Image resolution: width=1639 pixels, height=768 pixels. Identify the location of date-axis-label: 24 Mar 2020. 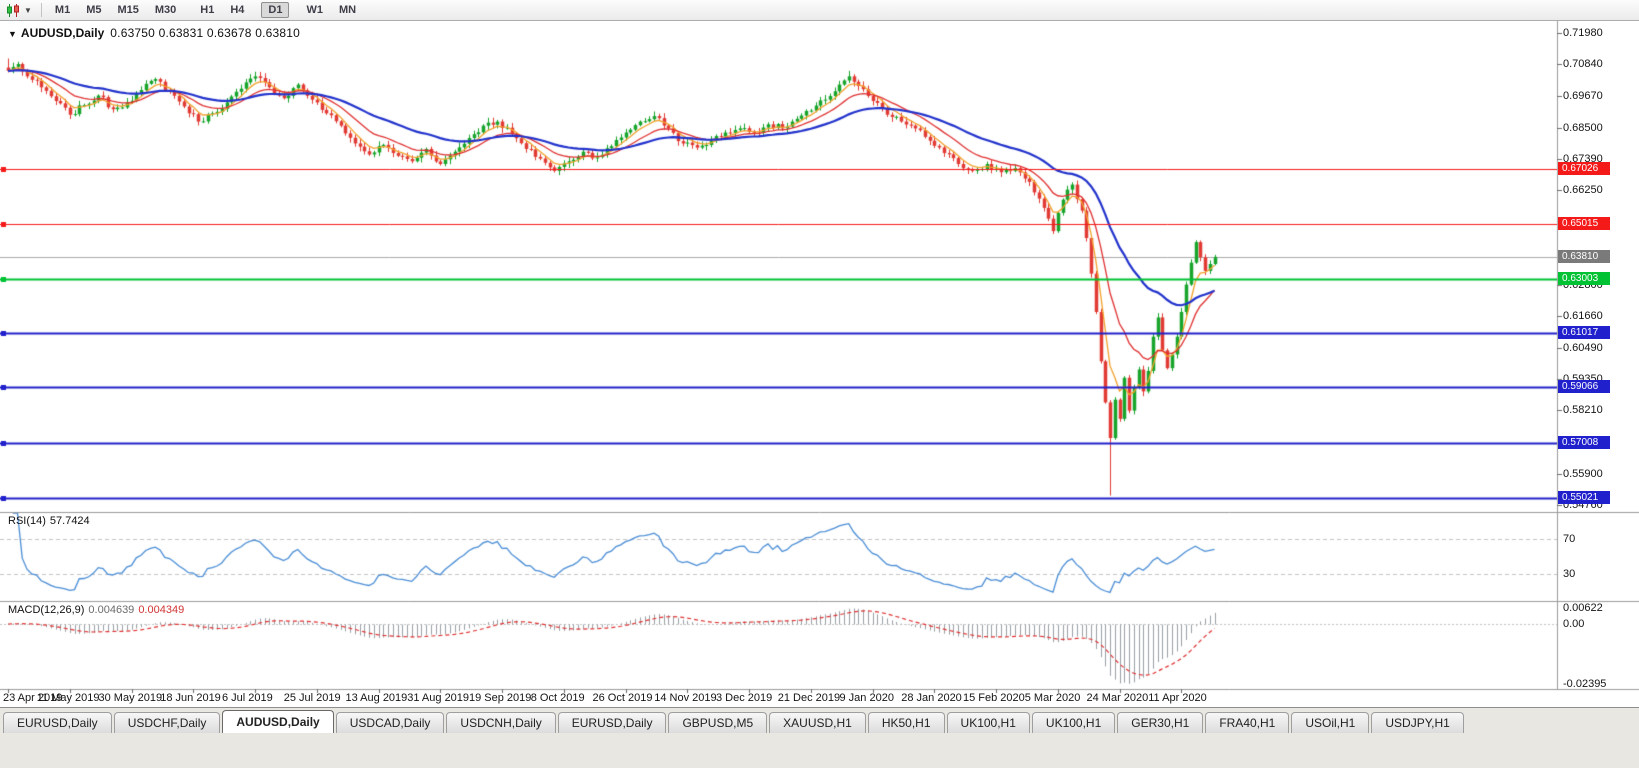
(1117, 698).